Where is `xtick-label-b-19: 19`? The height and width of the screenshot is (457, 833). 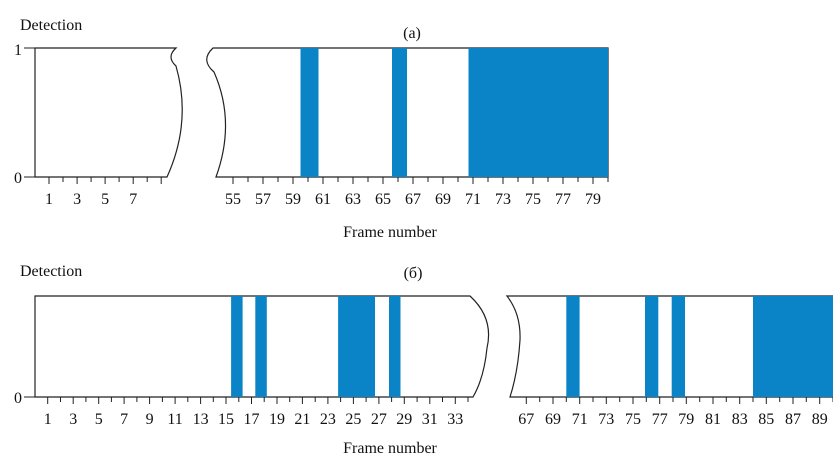 xtick-label-b-19: 19 is located at coordinates (277, 419).